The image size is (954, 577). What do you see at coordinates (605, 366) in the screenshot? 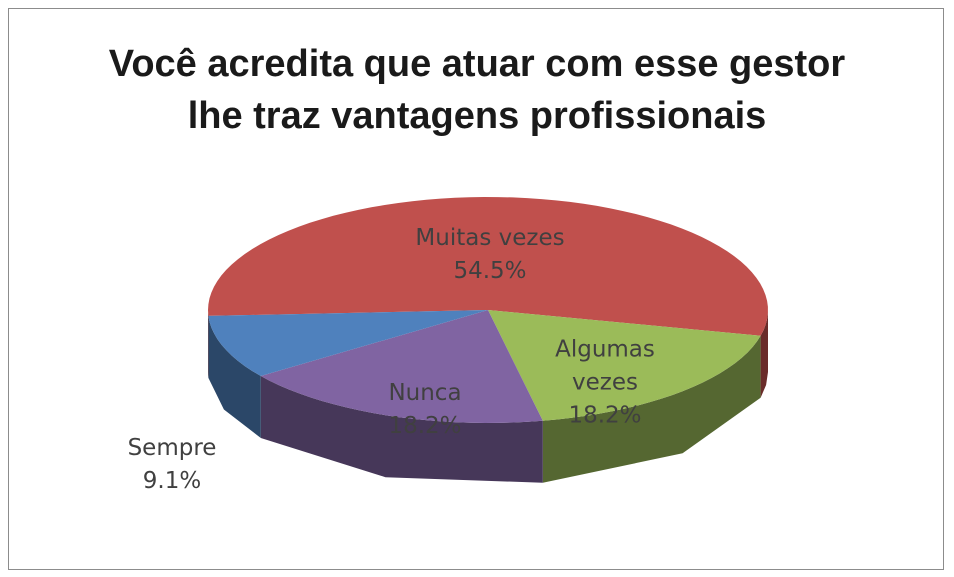
I see `category-label: Algumas vezes` at bounding box center [605, 366].